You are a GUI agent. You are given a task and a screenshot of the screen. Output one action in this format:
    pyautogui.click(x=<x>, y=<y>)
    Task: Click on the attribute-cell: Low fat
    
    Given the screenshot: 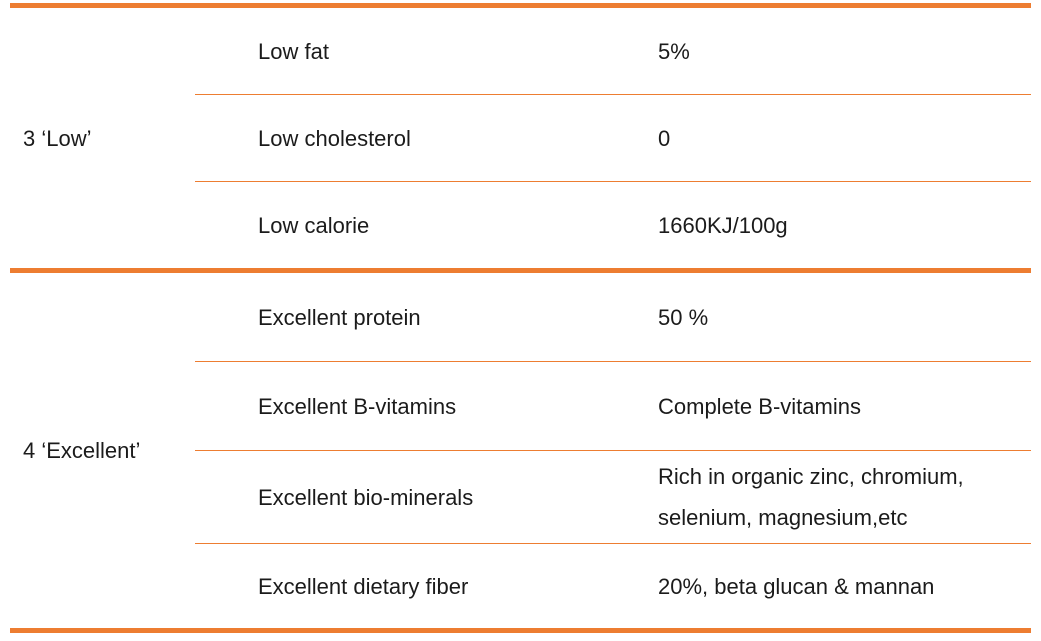 What is the action you would take?
    pyautogui.click(x=293, y=51)
    